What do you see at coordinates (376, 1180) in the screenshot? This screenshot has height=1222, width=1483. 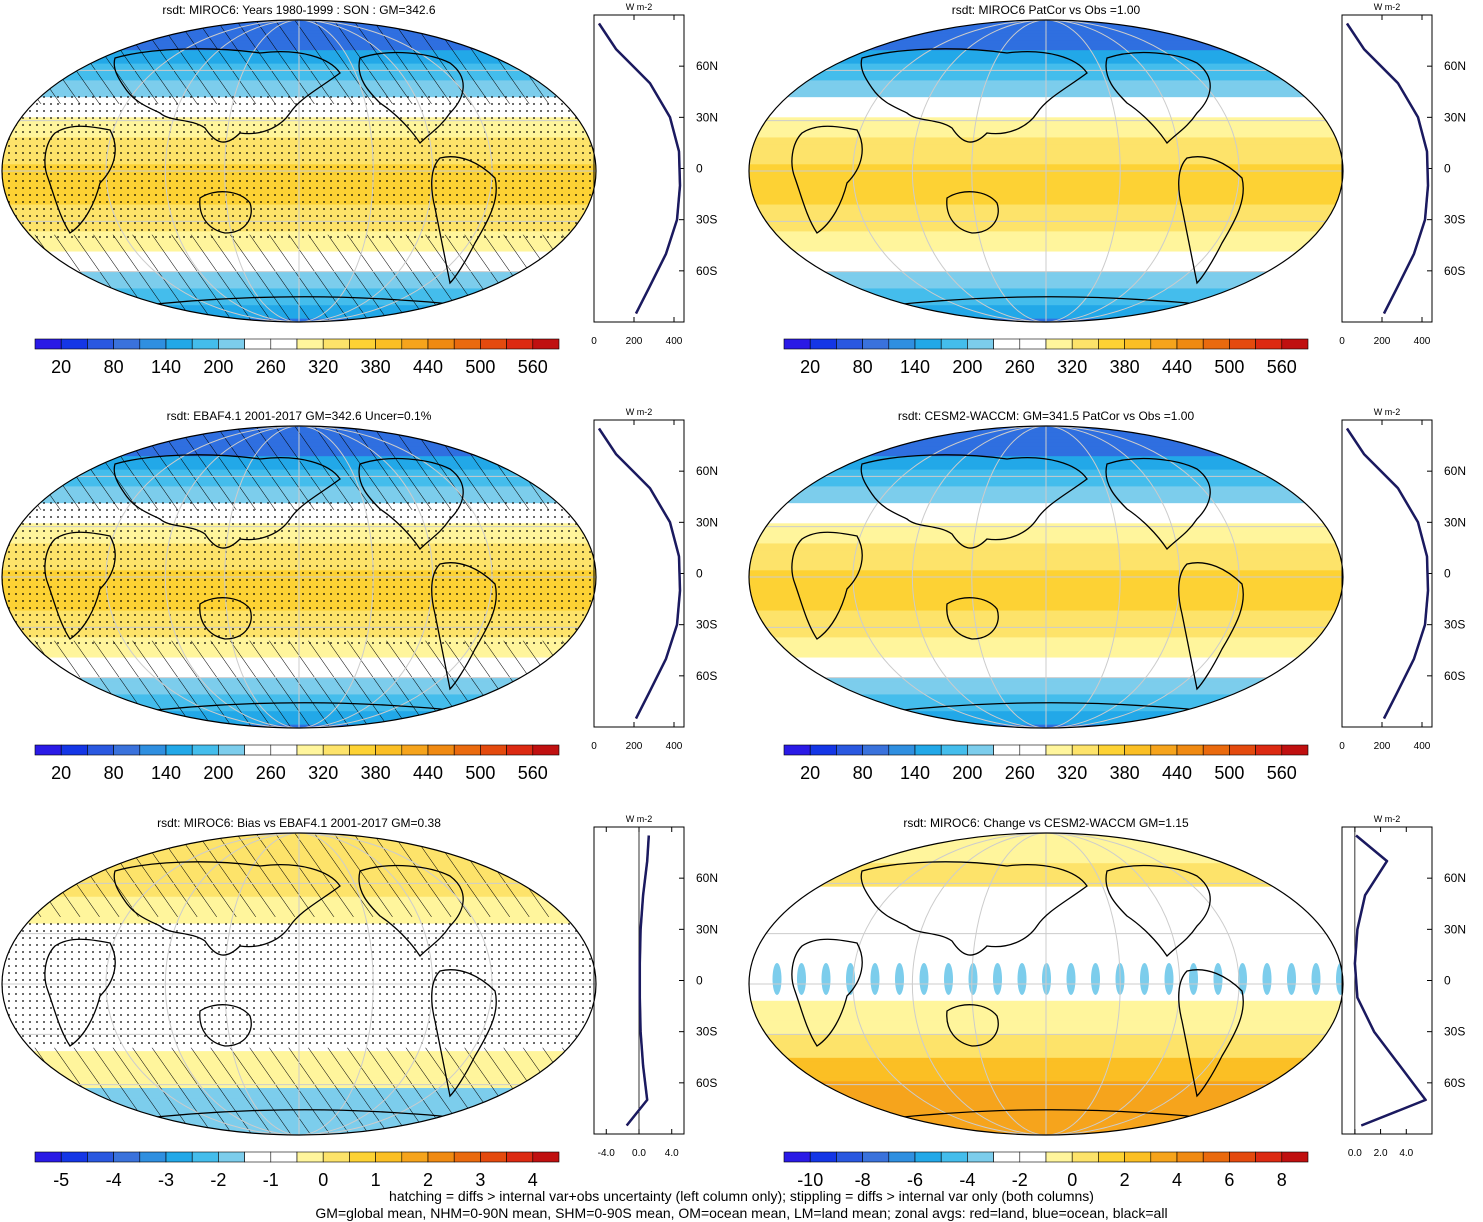 I see `colorbar-label: 1` at bounding box center [376, 1180].